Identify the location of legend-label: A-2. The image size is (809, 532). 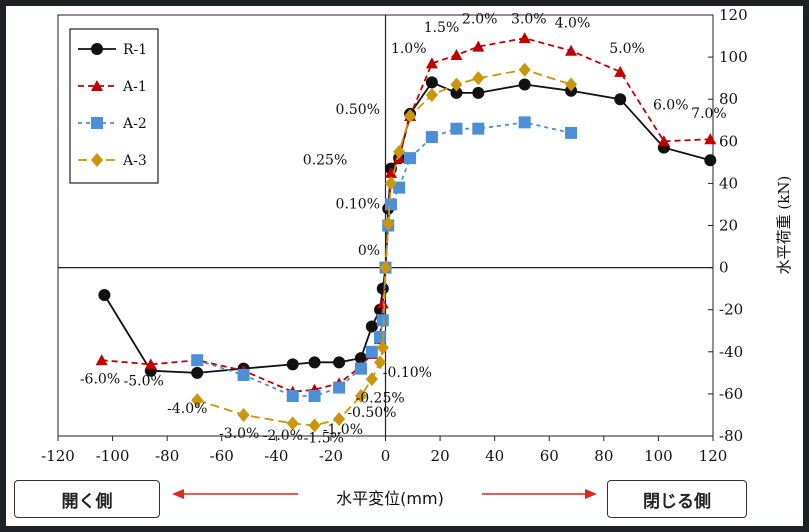
(134, 124).